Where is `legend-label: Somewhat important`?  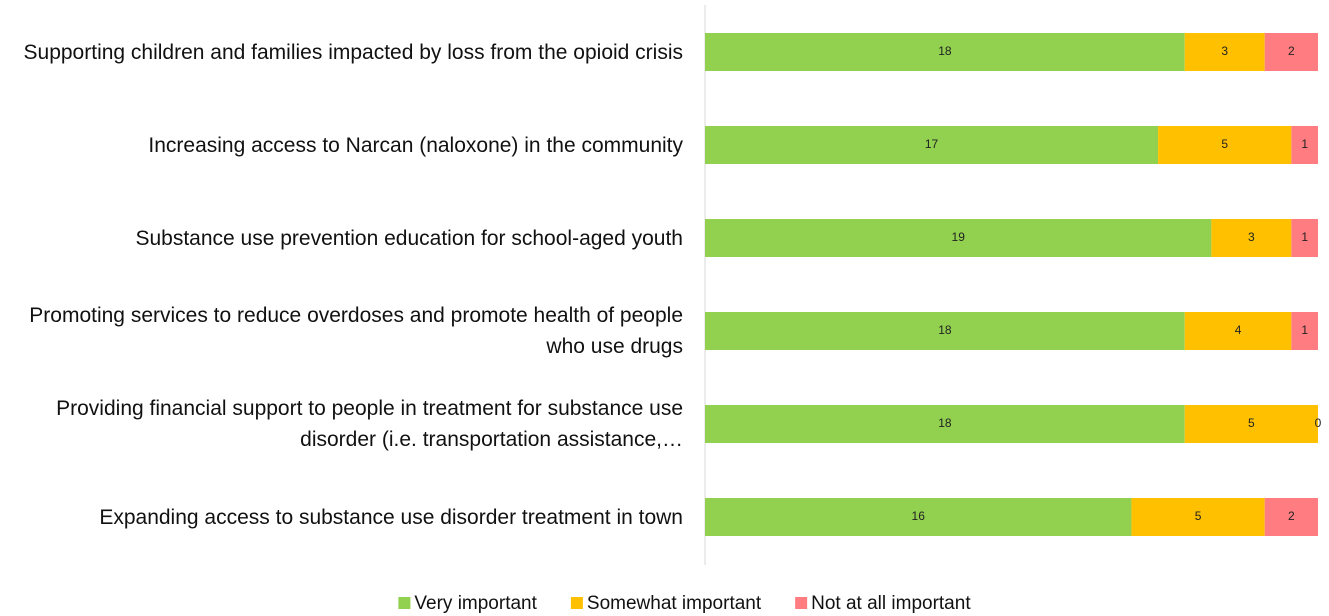
legend-label: Somewhat important is located at coordinates (674, 603).